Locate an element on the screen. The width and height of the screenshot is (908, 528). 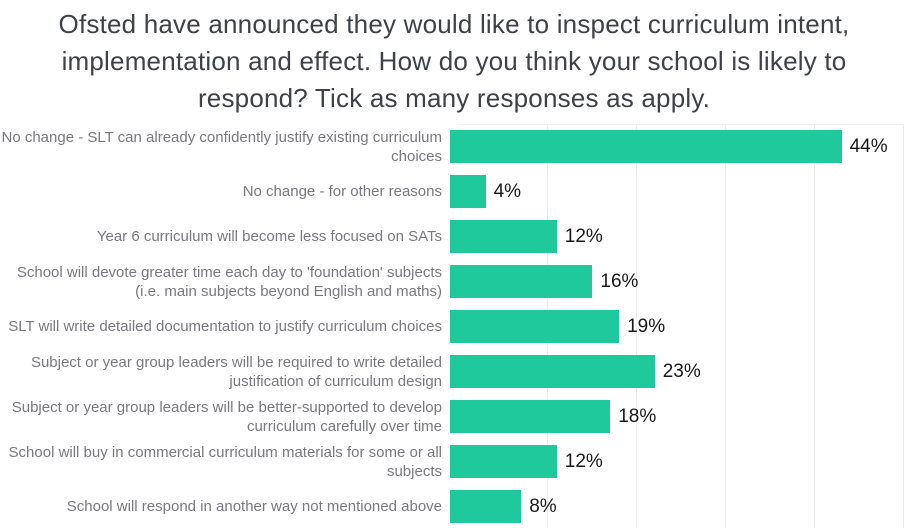
bar-cell: 8% is located at coordinates (672, 506).